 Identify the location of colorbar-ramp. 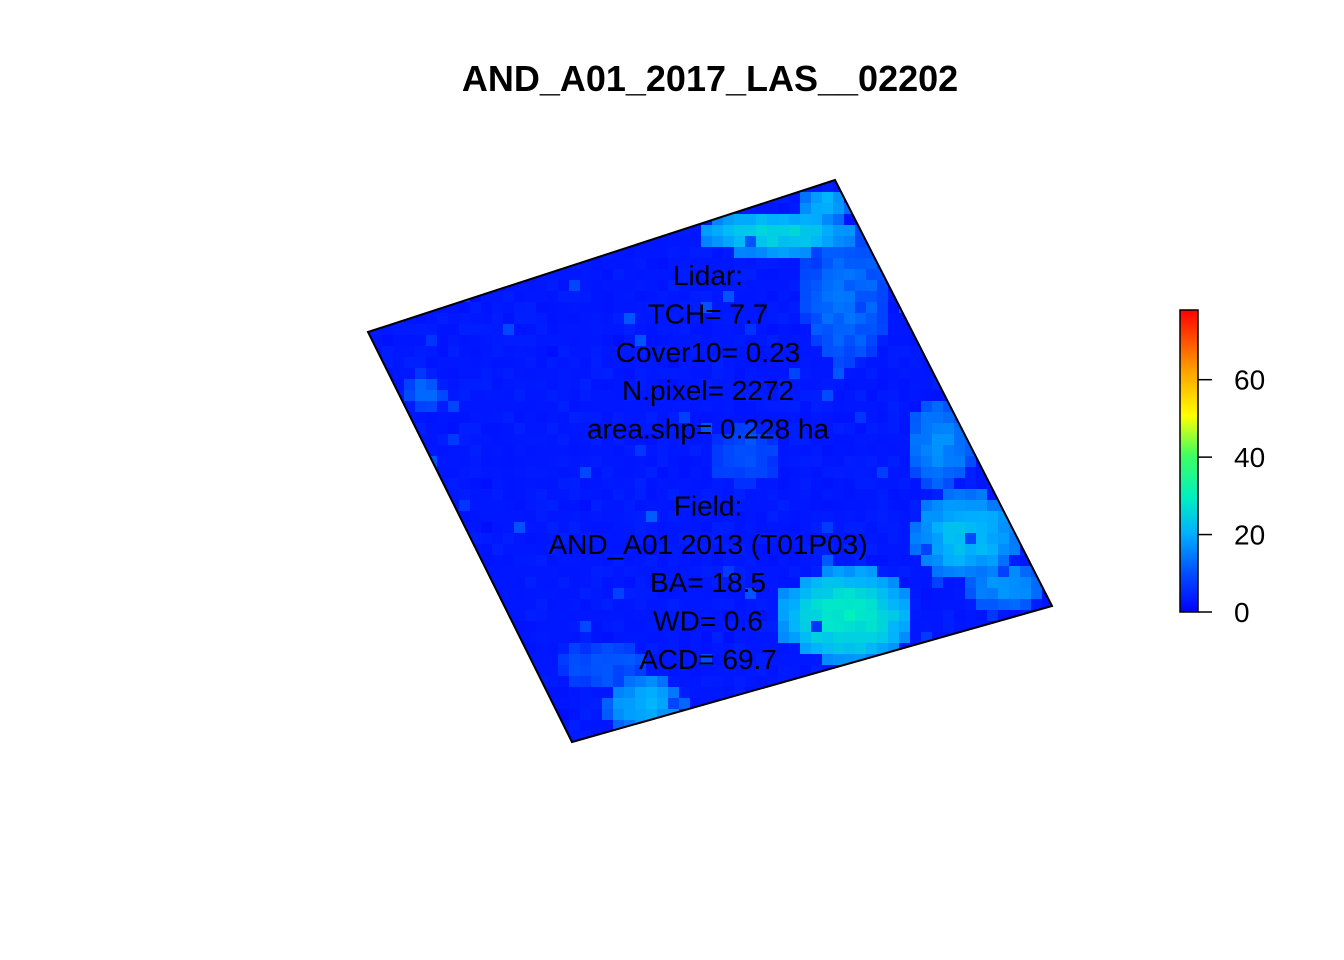
(1189, 461).